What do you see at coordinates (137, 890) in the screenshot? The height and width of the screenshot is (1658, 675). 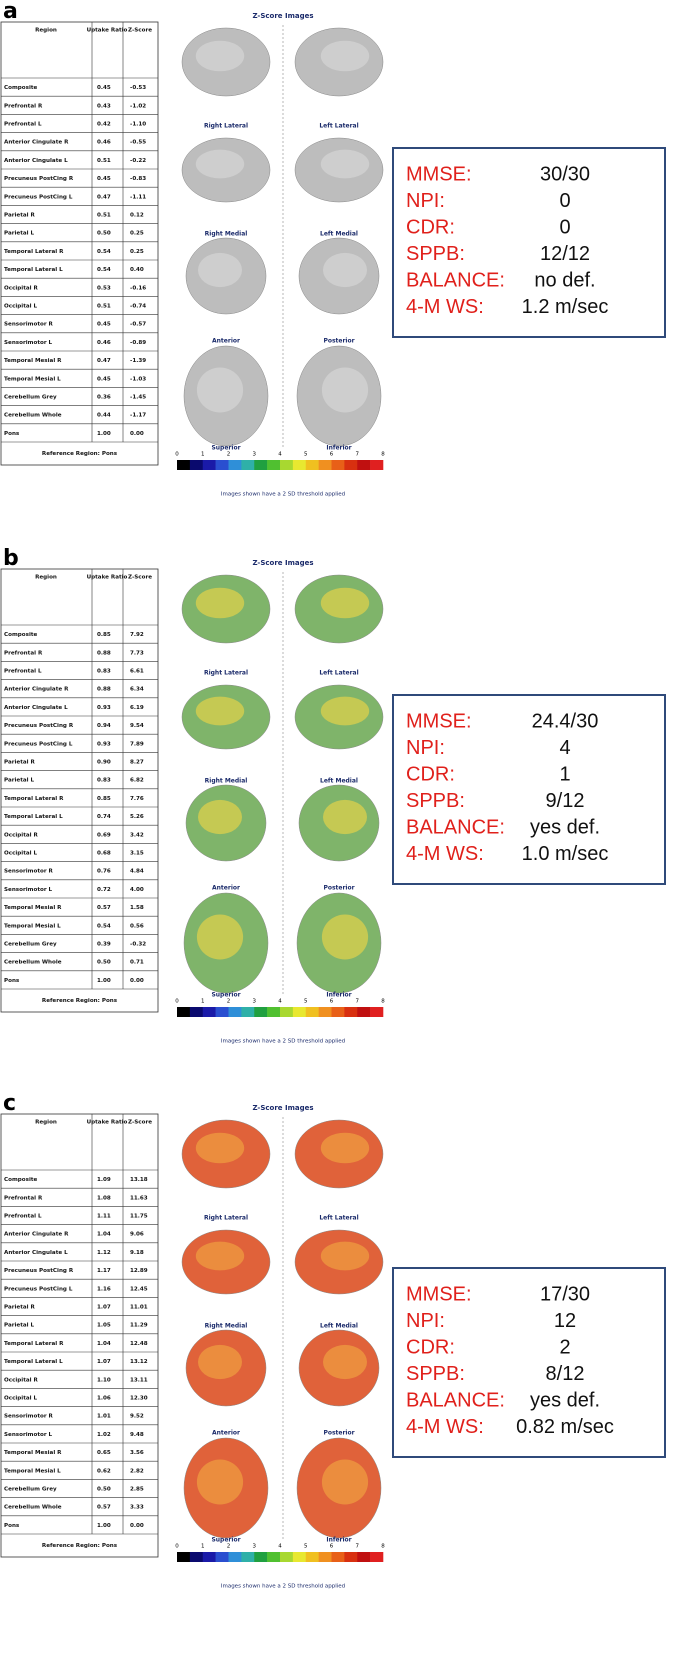 I see `table-cell: 4.00` at bounding box center [137, 890].